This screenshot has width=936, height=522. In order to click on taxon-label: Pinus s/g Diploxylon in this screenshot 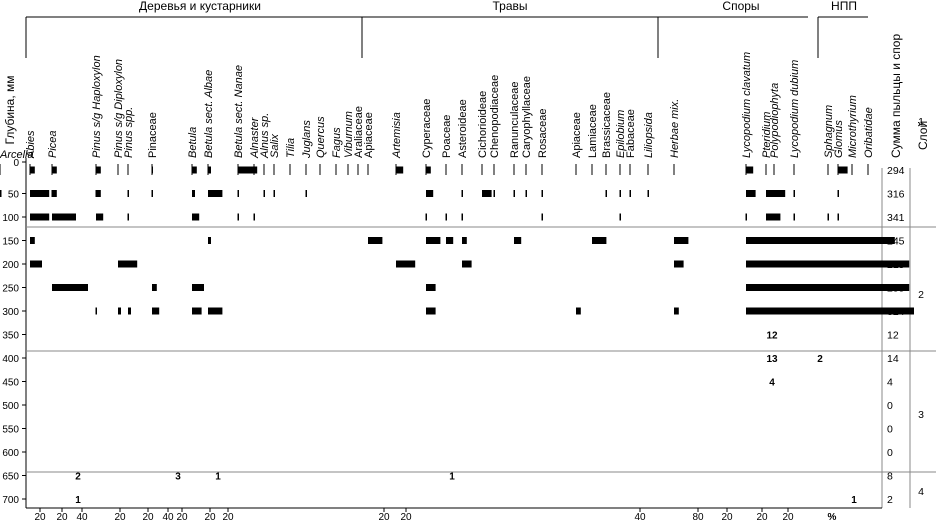, I will do `click(119, 108)`.